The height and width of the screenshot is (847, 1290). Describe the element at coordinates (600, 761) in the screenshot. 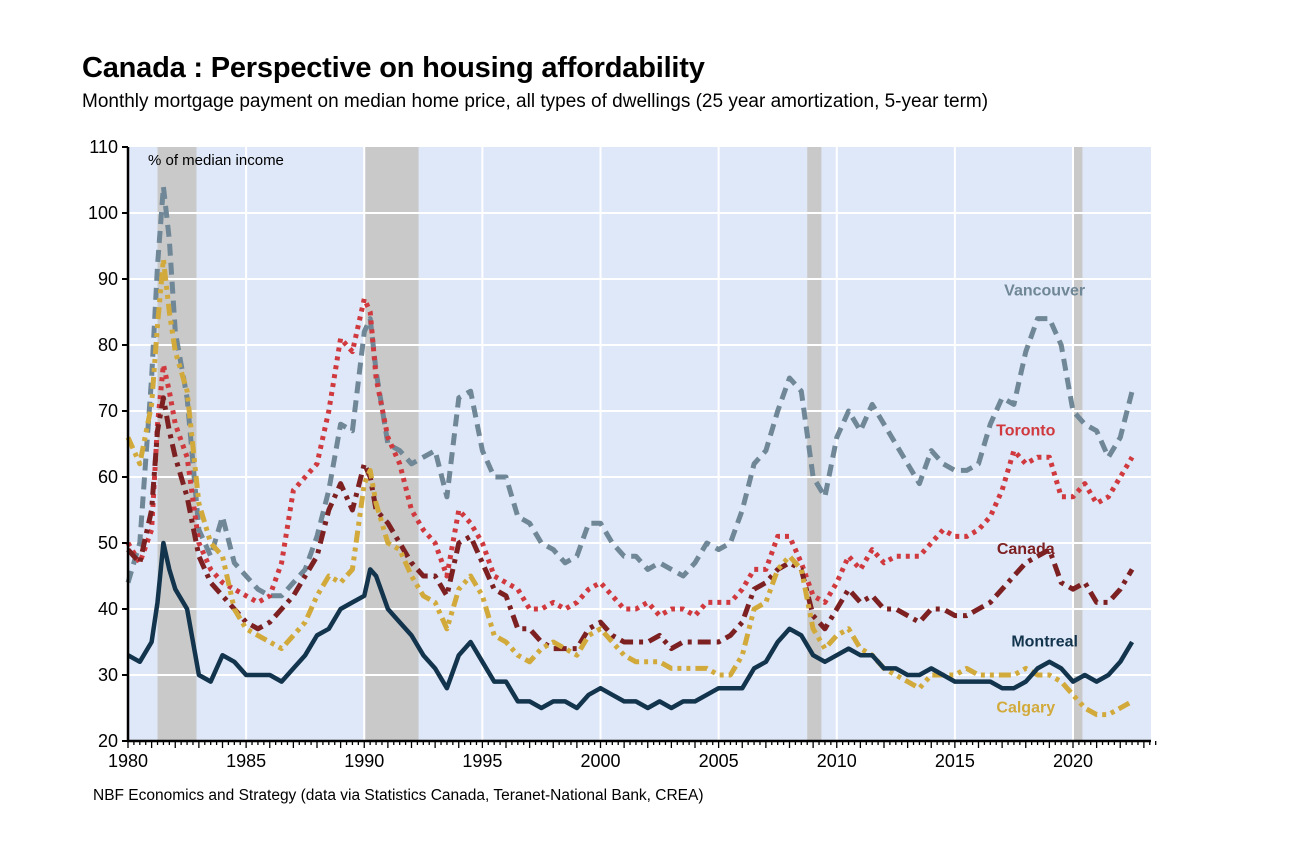

I see `x-tick-label: 2000` at that location.